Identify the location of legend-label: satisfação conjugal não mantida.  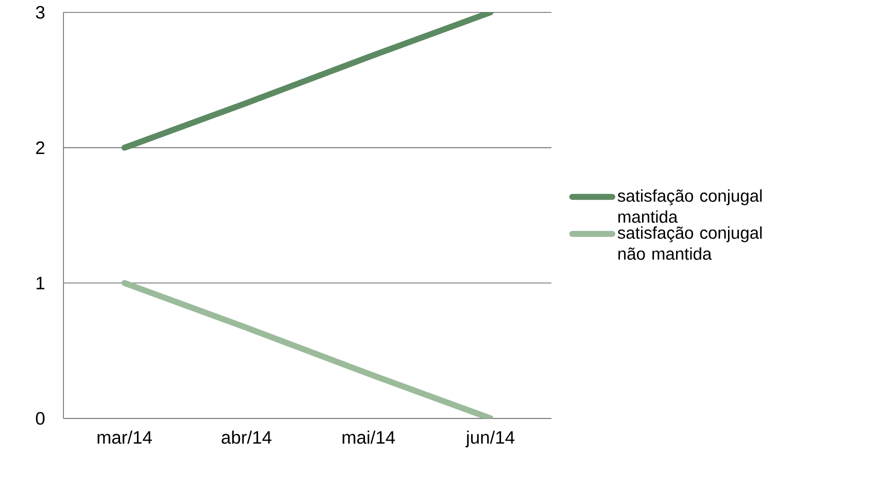
(690, 243).